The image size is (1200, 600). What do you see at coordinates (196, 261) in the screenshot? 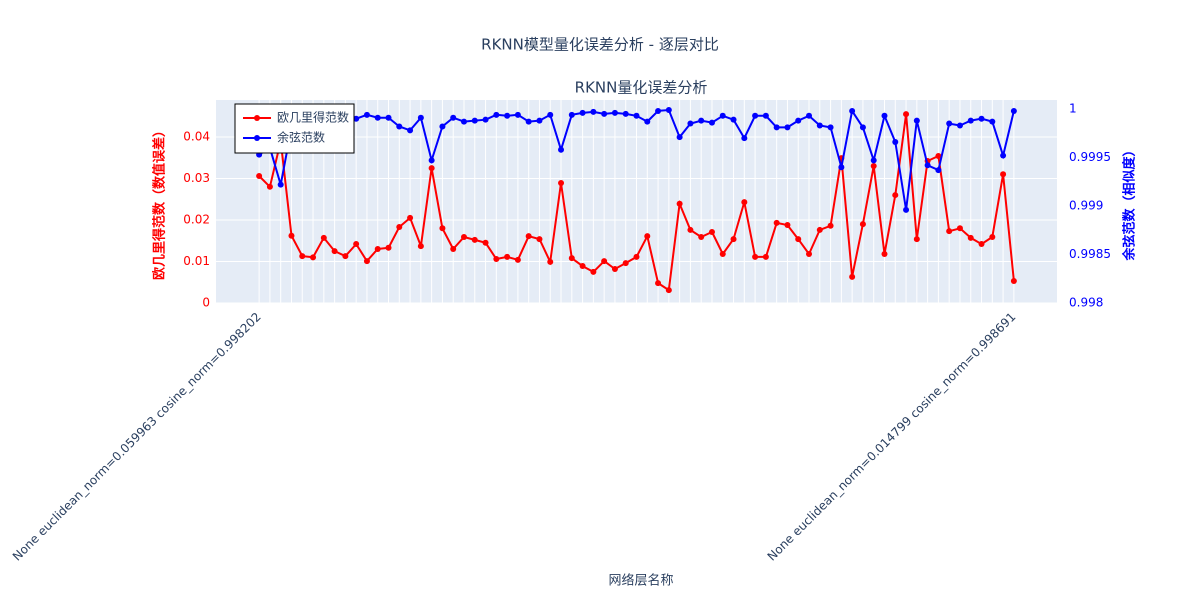
I see `y-tick-label: 0.01` at bounding box center [196, 261].